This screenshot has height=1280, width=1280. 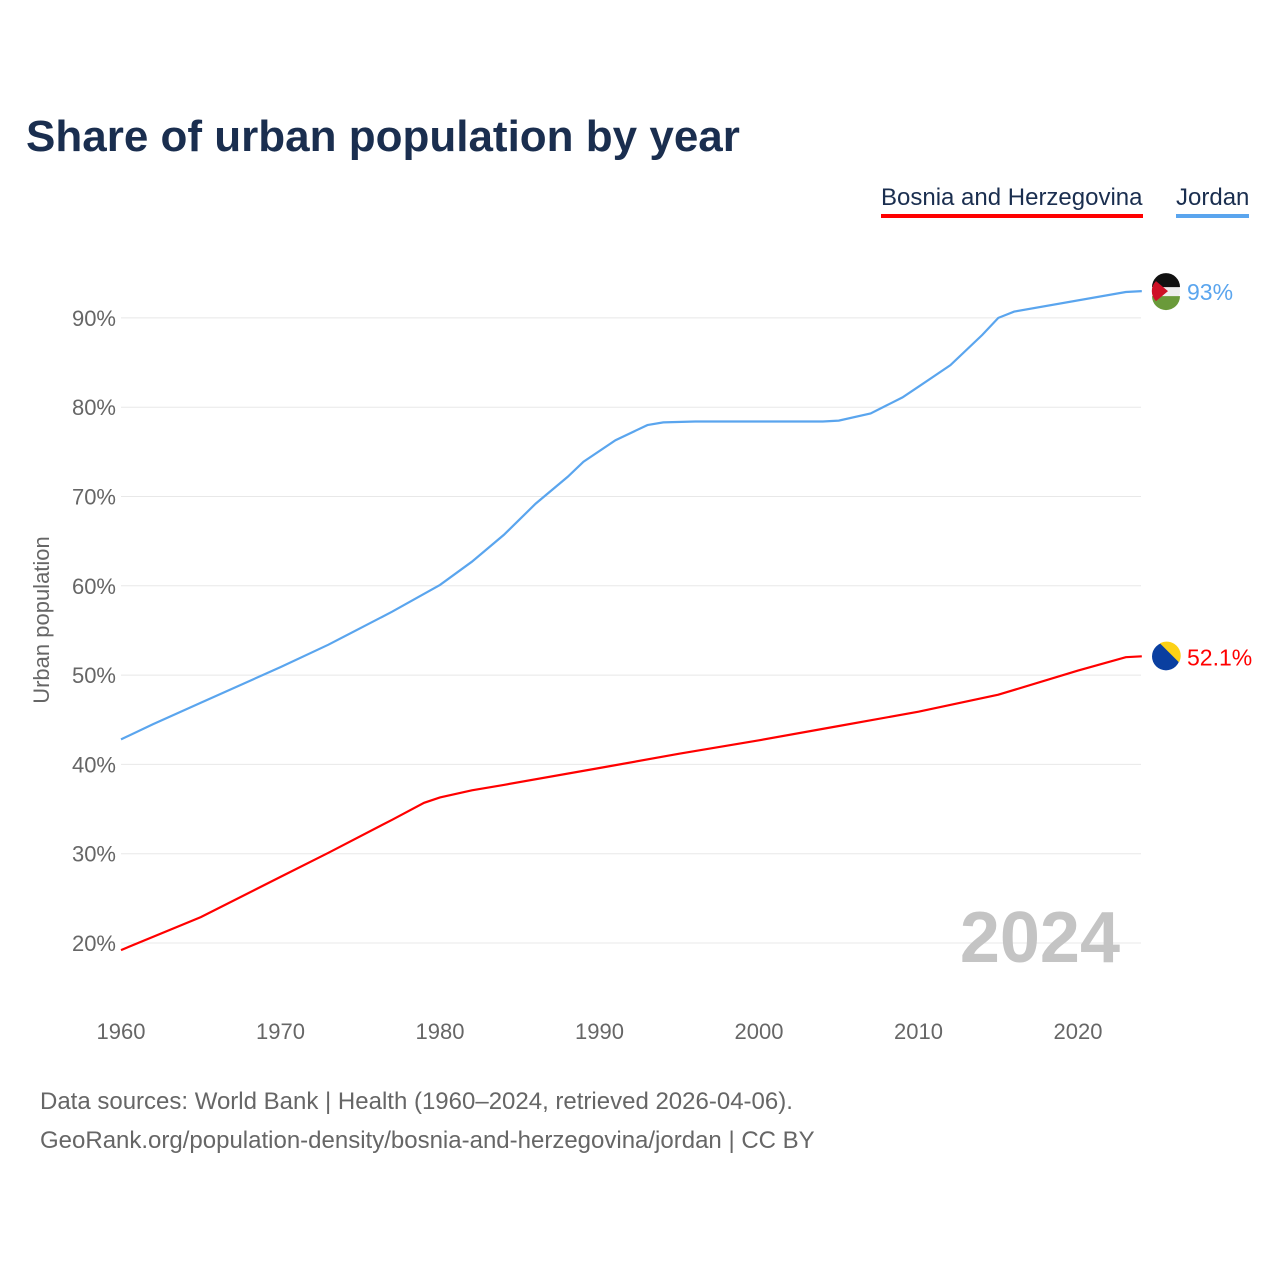 I want to click on x-tick-label: 2010, so click(x=918, y=1031).